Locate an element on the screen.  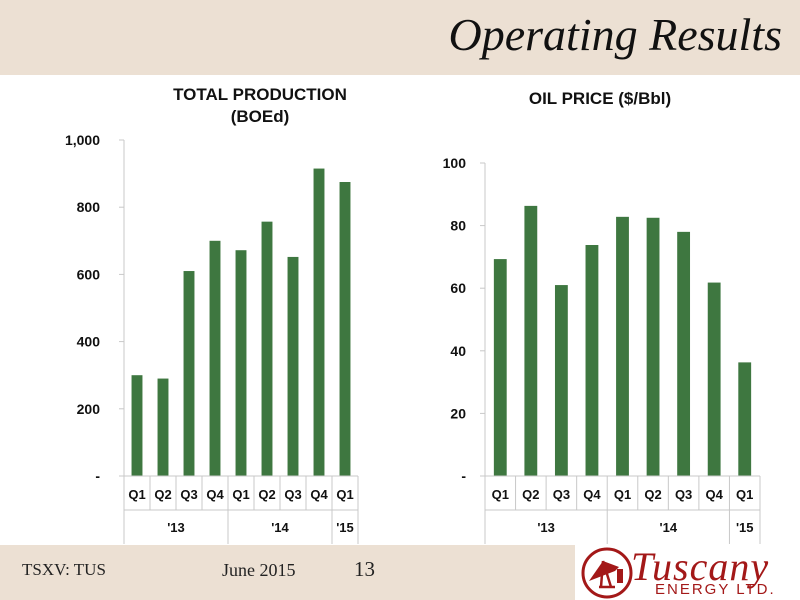
chart-1-title-block: TOTAL PRODUCTION (BOEd) is located at coordinates (260, 106).